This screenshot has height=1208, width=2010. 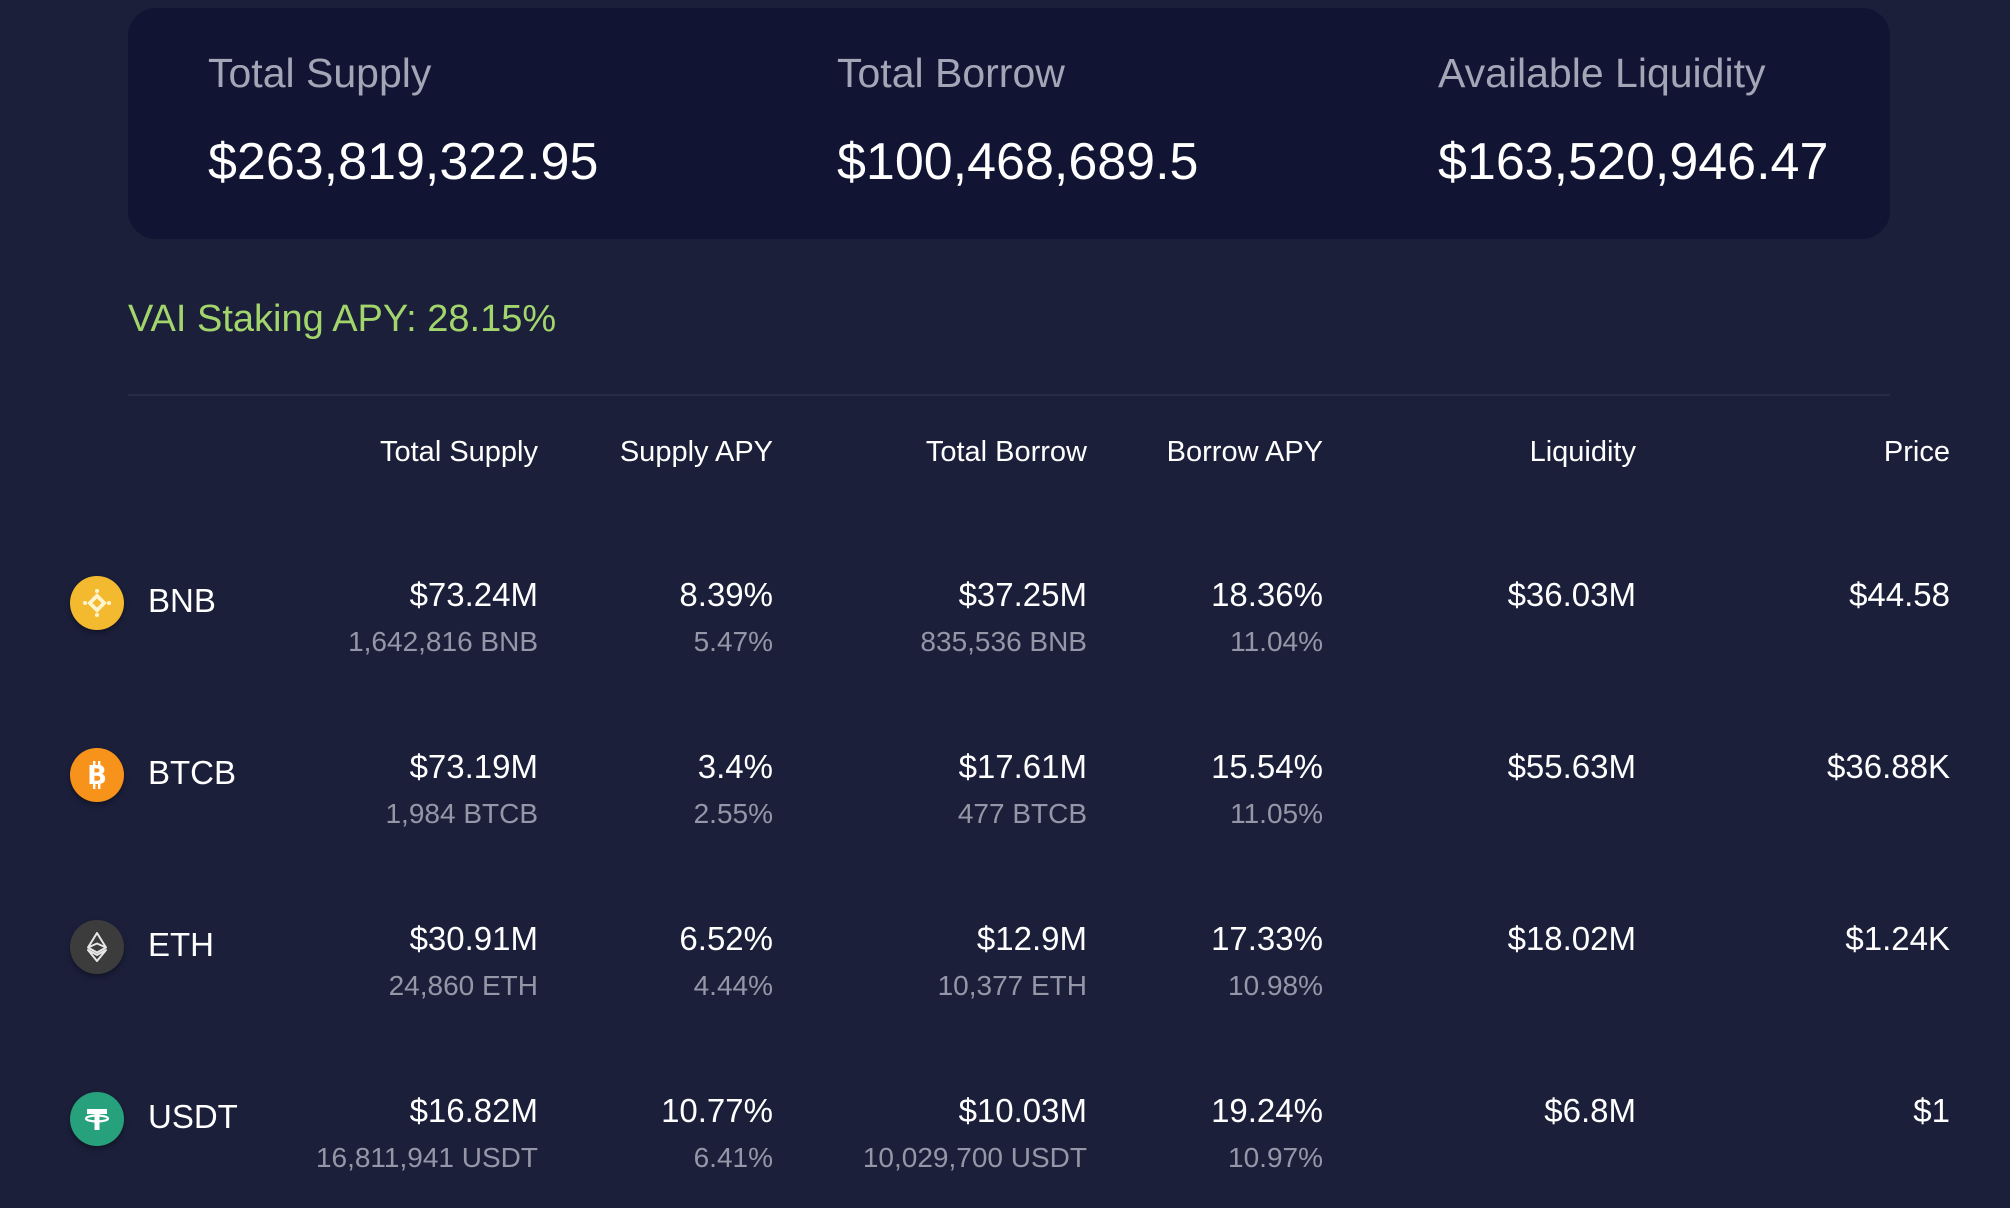 I want to click on svg-text: B, so click(x=97, y=776).